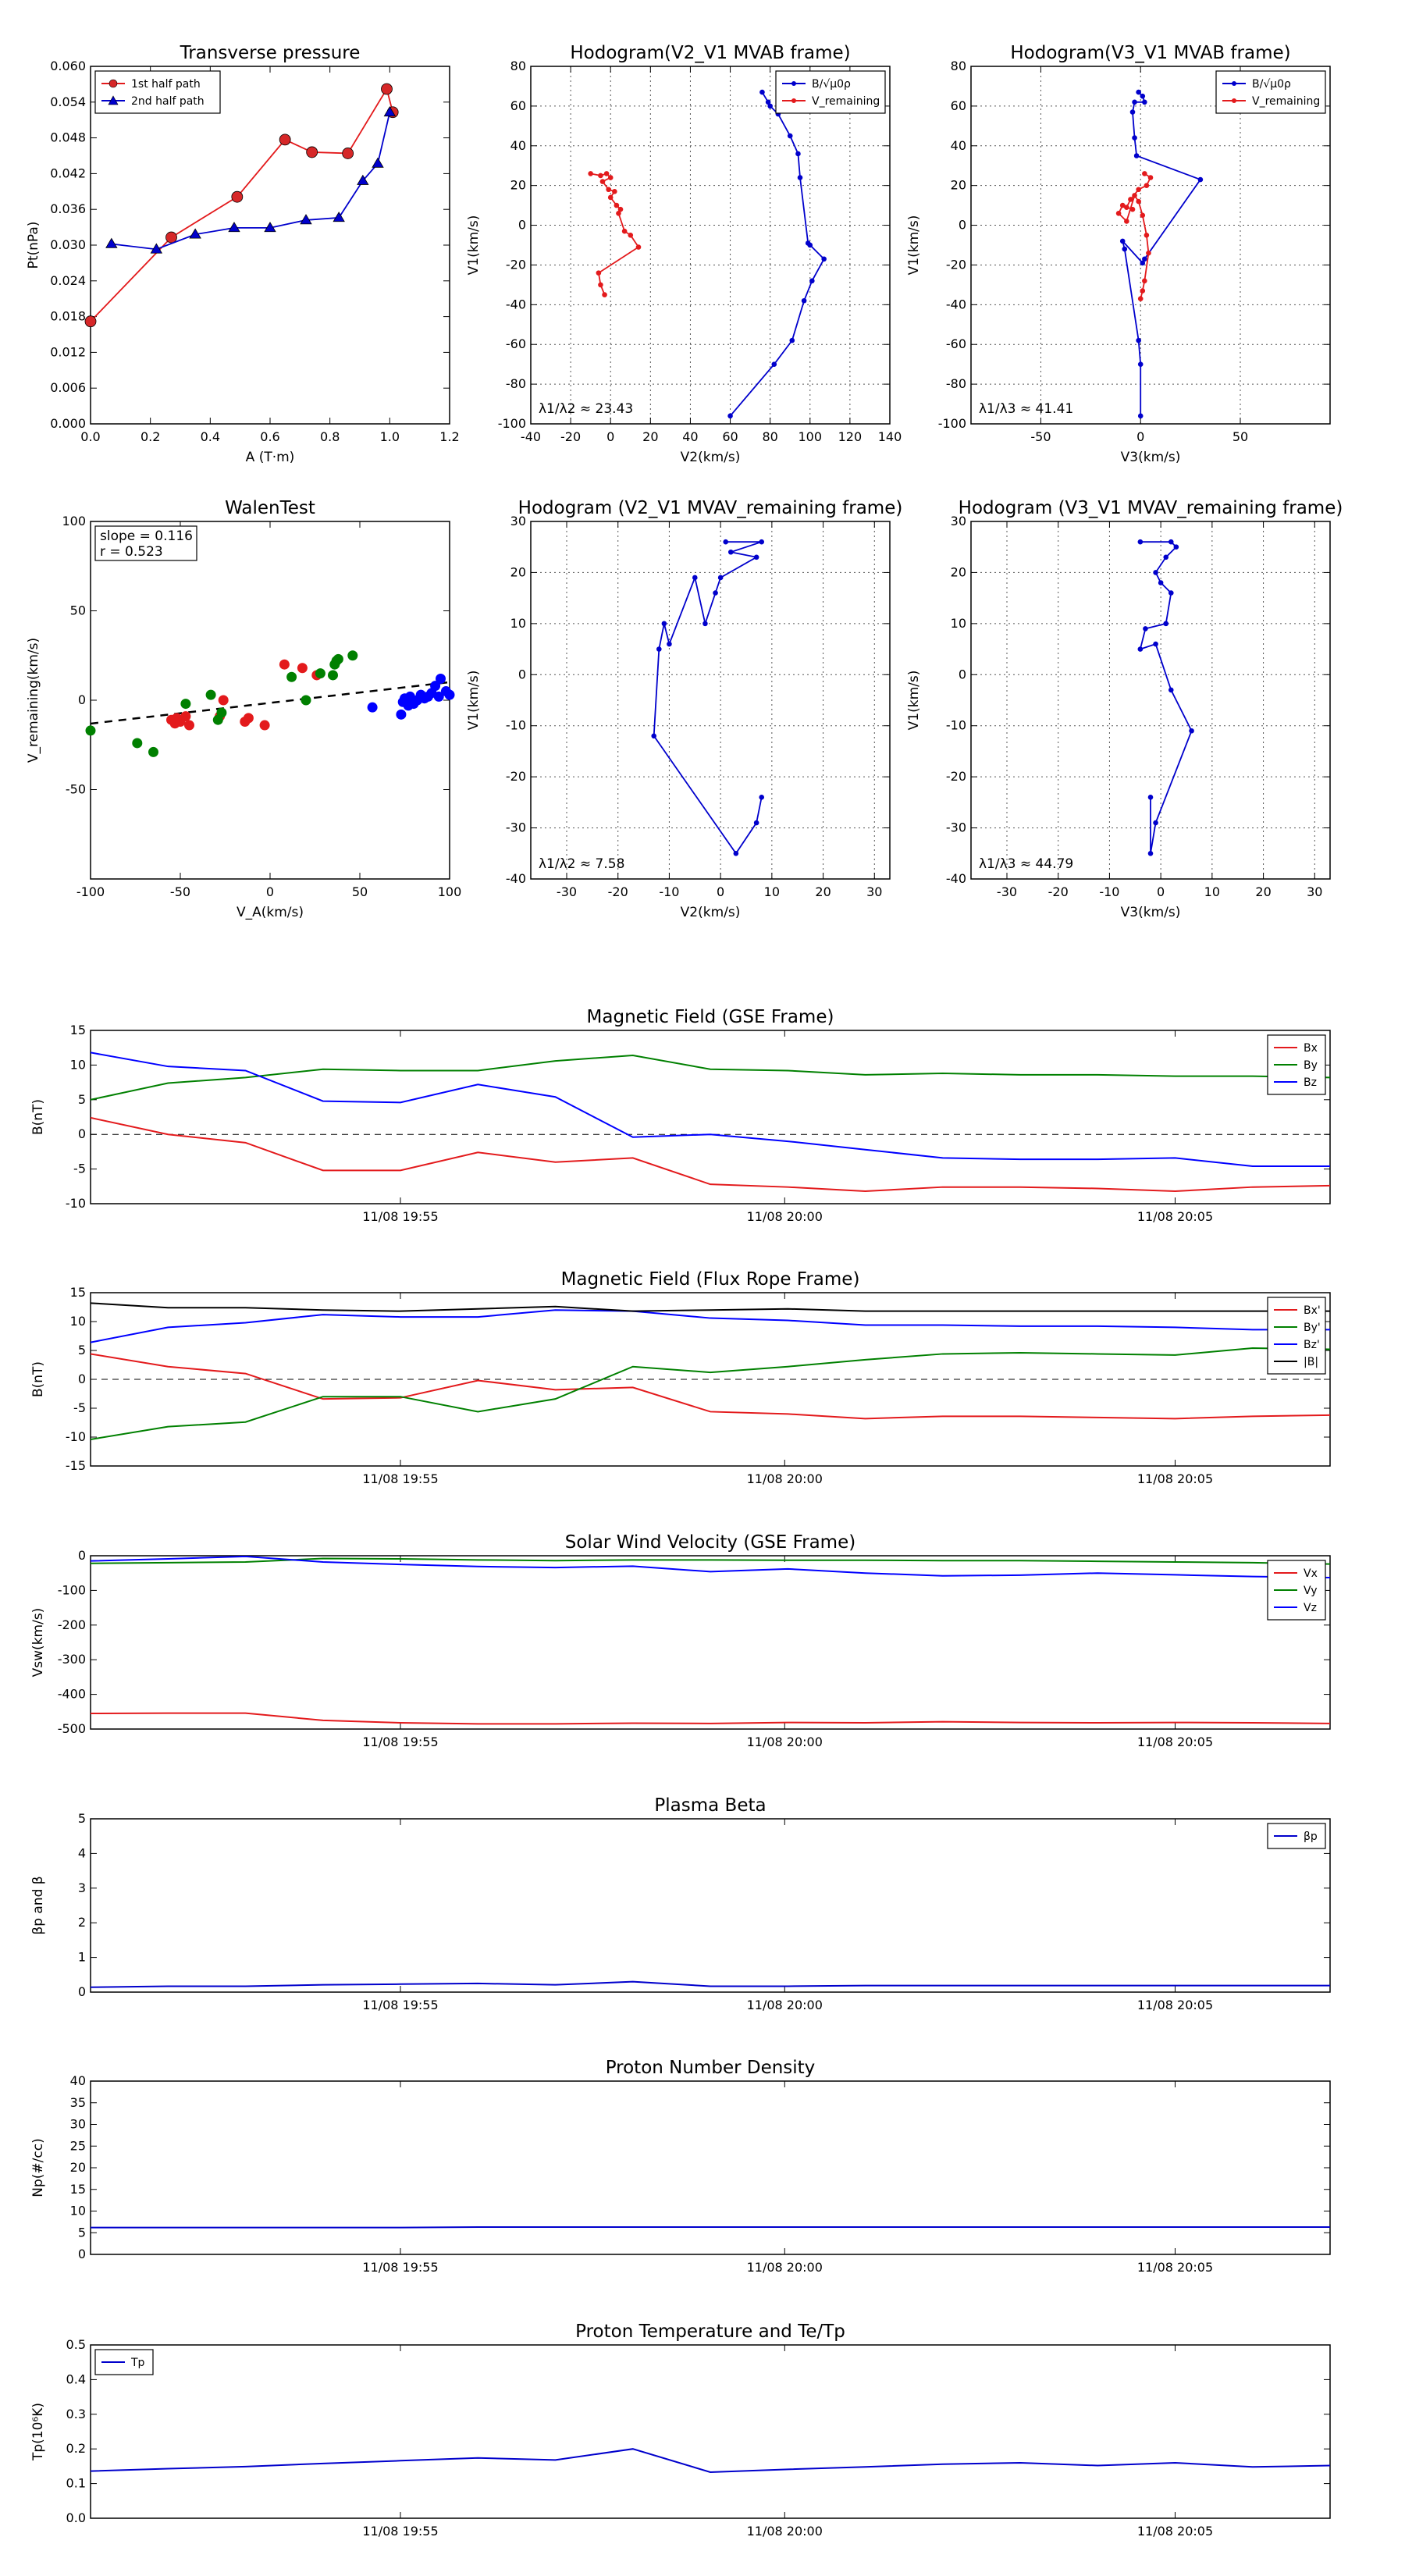 The height and width of the screenshot is (2576, 1405). I want to click on legend-frame, so click(1271, 92).